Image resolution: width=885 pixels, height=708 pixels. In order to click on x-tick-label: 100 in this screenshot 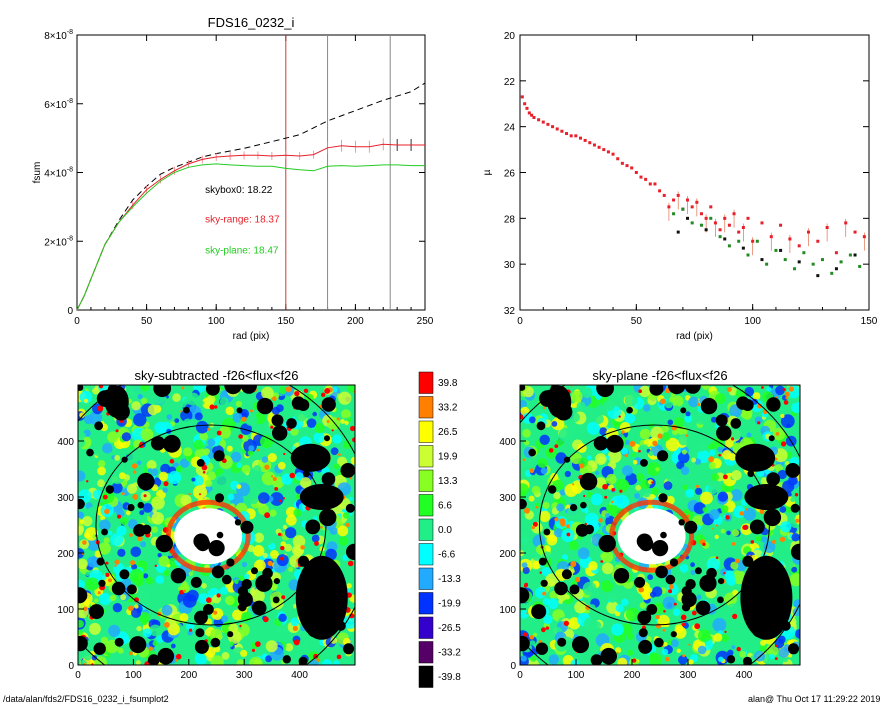, I will do `click(752, 321)`.